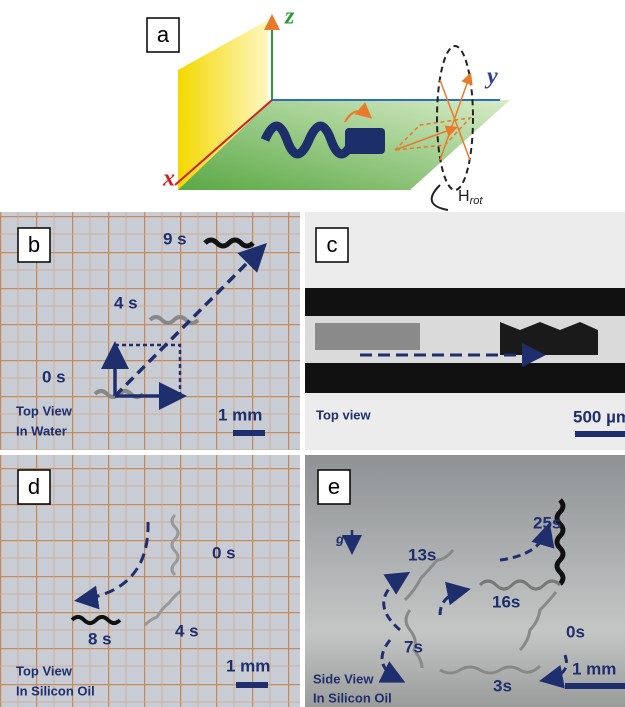 The image size is (625, 707). What do you see at coordinates (343, 678) in the screenshot?
I see `view-label: Side View` at bounding box center [343, 678].